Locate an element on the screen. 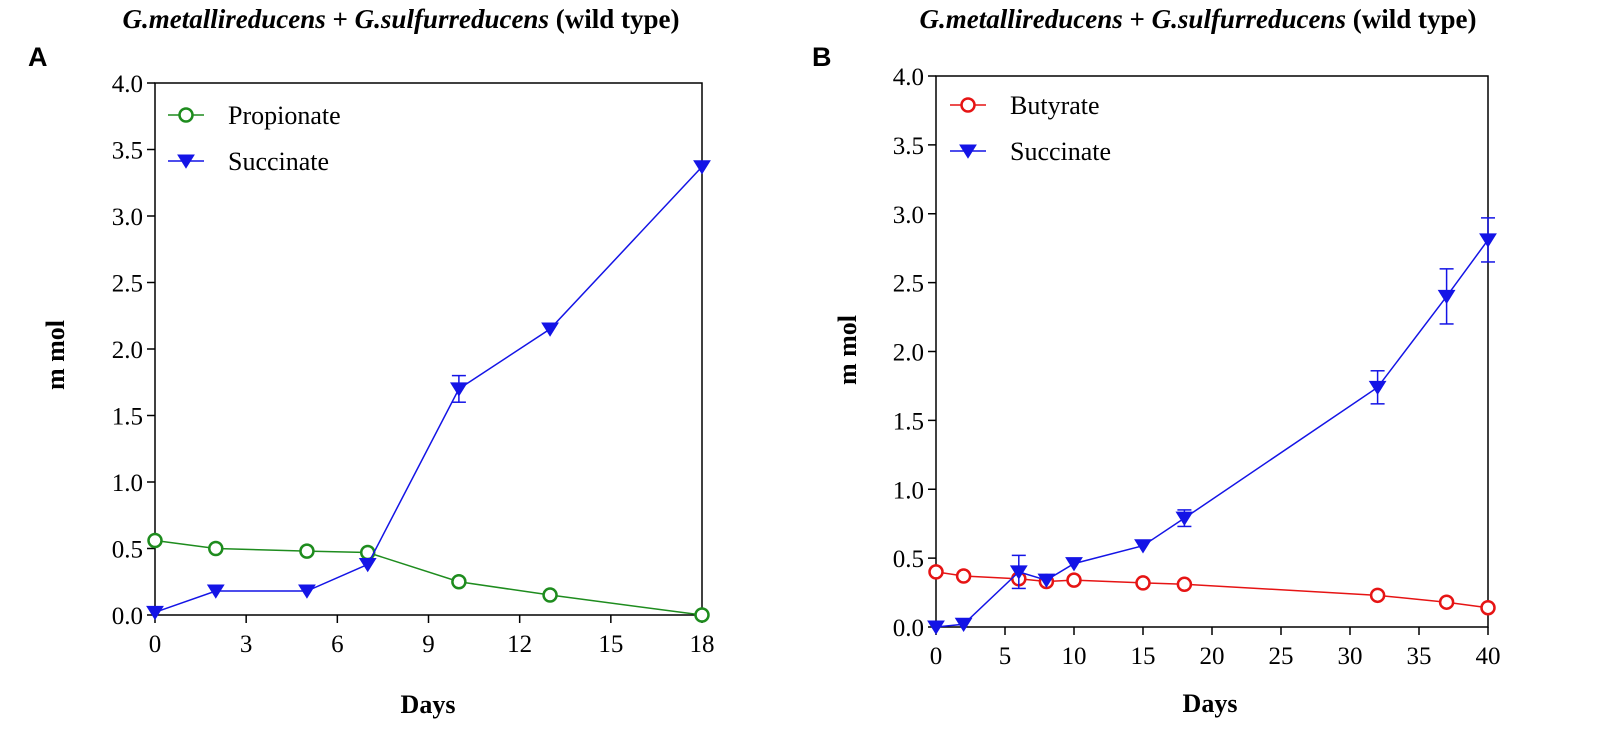 The width and height of the screenshot is (1600, 741). series-propionate is located at coordinates (428, 577).